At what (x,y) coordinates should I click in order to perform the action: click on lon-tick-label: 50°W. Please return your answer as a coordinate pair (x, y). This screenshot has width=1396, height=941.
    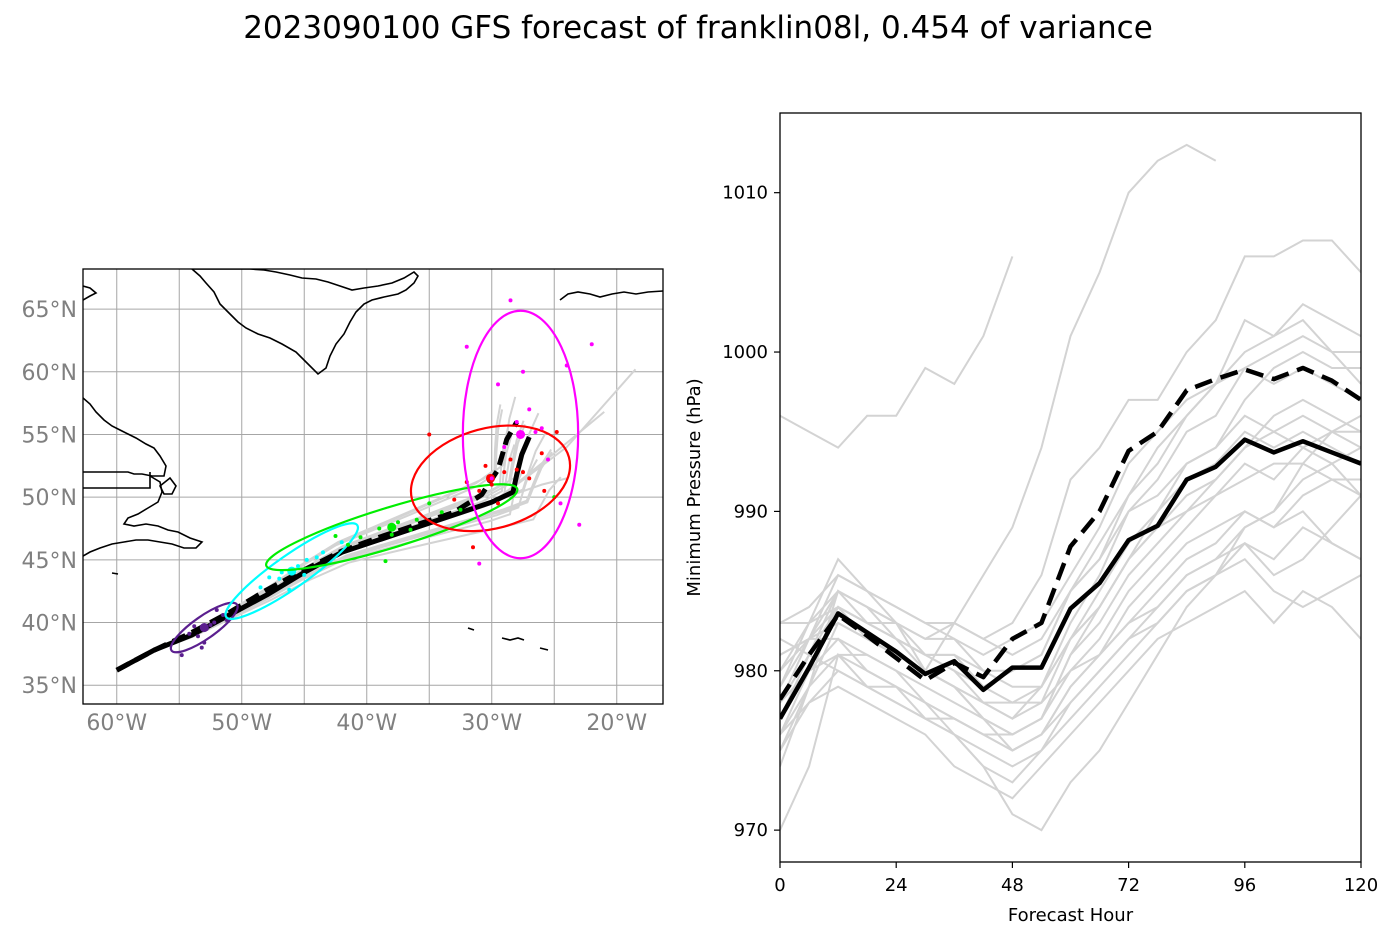
    Looking at the image, I should click on (241, 723).